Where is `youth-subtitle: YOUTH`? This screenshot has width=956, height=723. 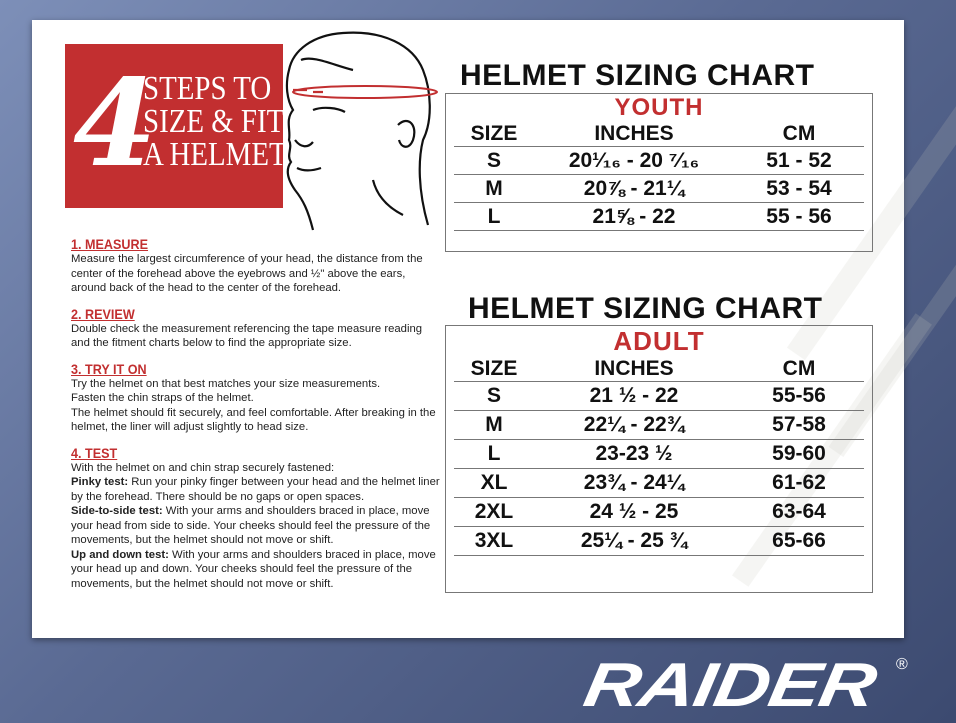 youth-subtitle: YOUTH is located at coordinates (659, 107).